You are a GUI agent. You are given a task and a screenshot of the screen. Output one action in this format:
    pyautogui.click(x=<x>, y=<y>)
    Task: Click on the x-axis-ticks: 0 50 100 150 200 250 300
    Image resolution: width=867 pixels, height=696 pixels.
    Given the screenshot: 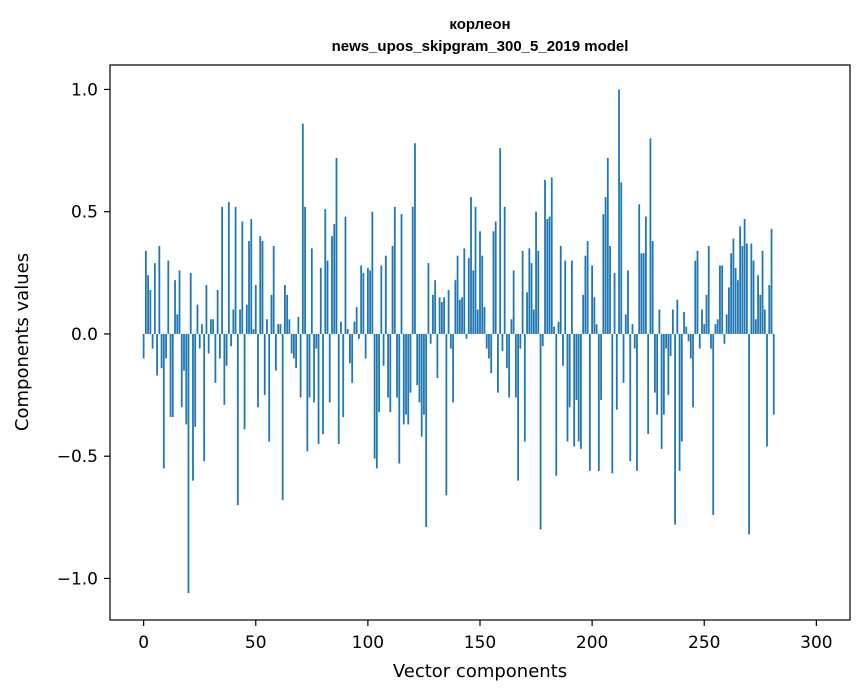 What is the action you would take?
    pyautogui.click(x=485, y=636)
    